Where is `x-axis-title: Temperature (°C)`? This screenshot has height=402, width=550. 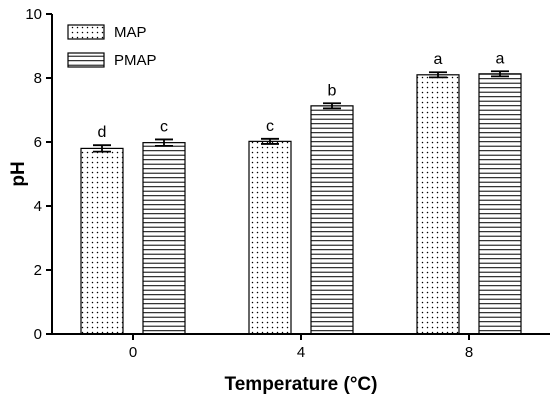
x-axis-title: Temperature (°C) is located at coordinates (301, 384).